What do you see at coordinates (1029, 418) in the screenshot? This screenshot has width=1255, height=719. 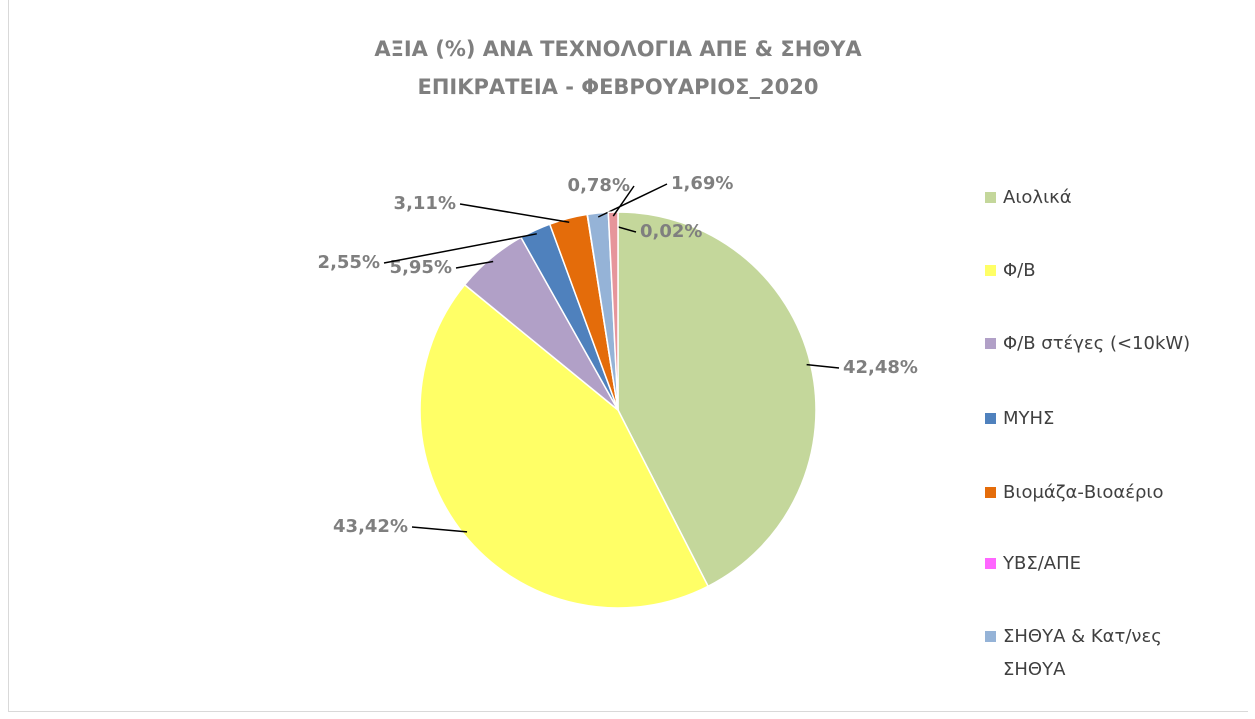 I see `legend-label: ΜΥΗΣ` at bounding box center [1029, 418].